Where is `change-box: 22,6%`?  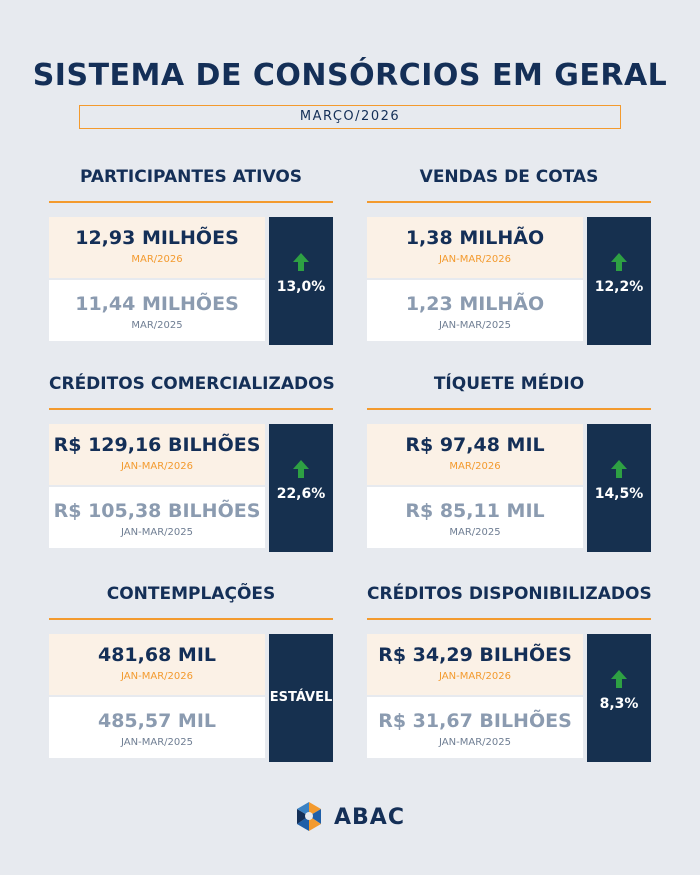 change-box: 22,6% is located at coordinates (301, 488).